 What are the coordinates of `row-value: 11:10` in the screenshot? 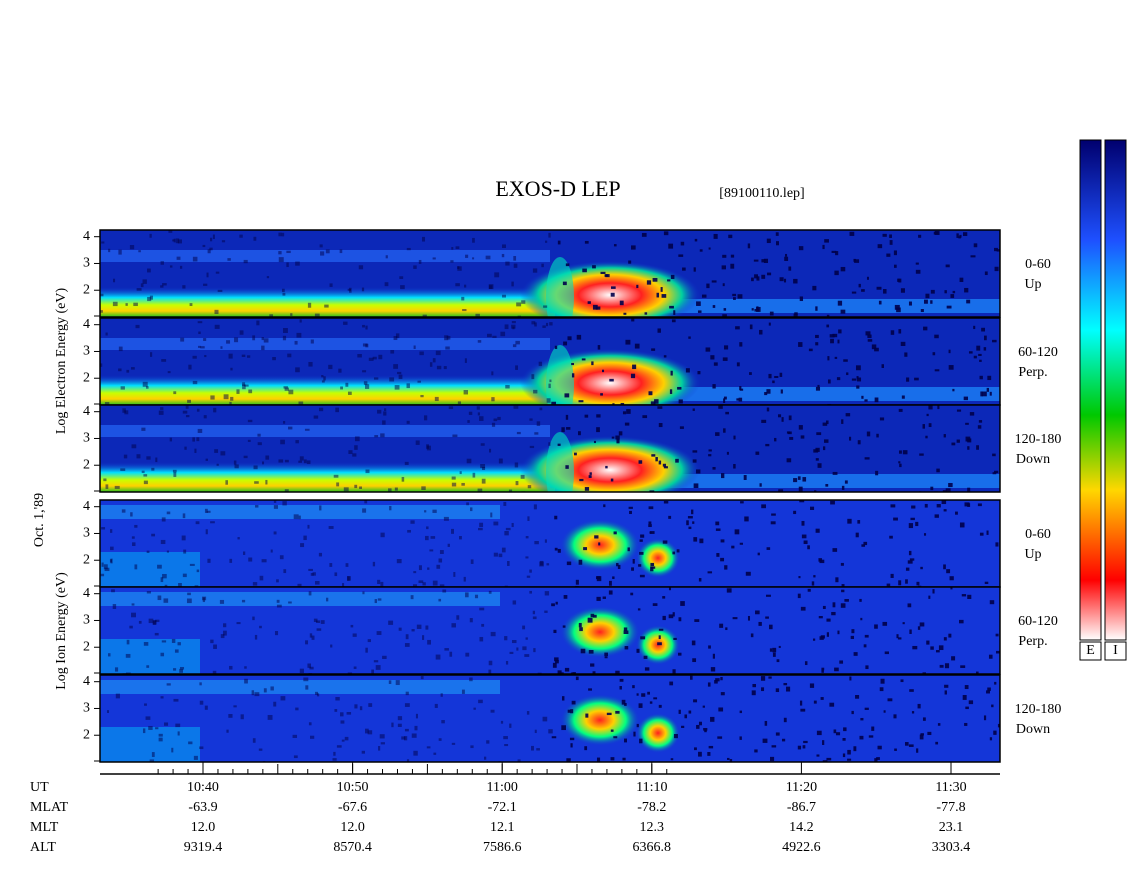 It's located at (651, 787).